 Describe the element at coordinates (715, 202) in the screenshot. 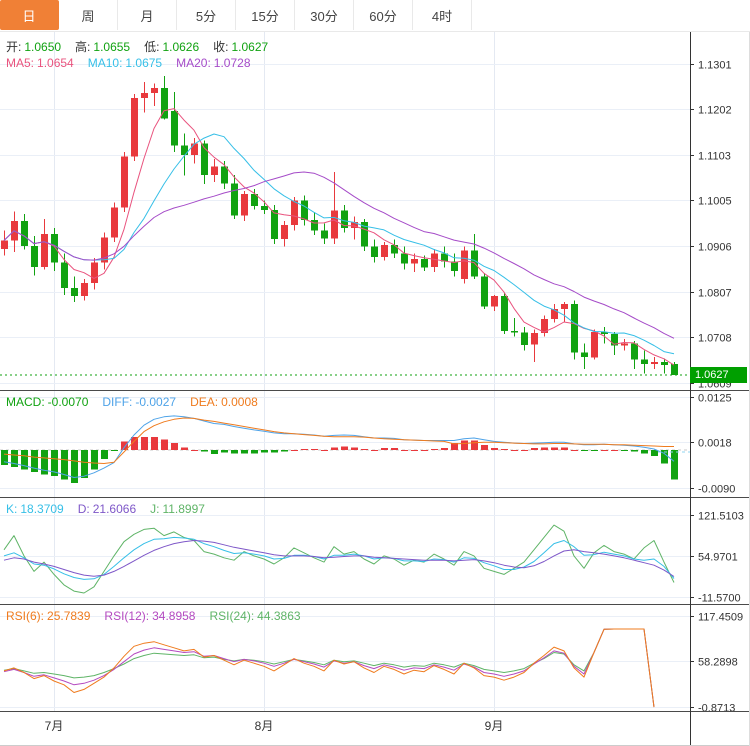

I see `svg-text: 1.1005` at that location.